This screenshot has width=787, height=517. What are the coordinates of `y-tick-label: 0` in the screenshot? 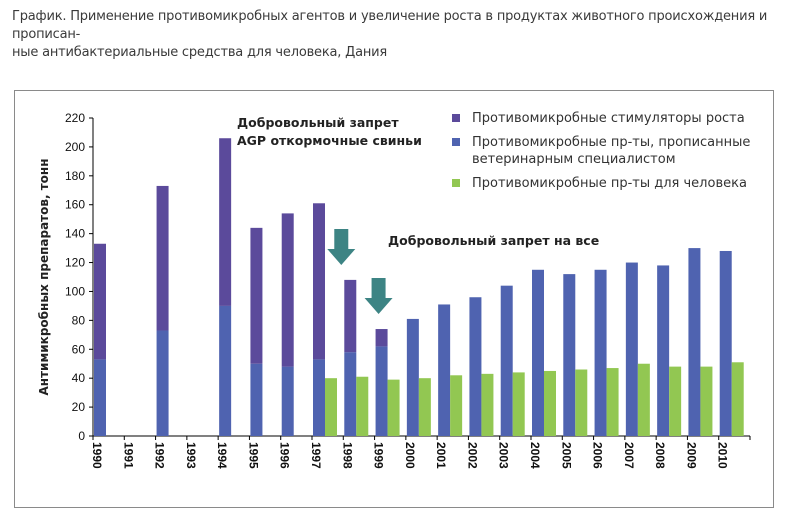 It's located at (81, 436).